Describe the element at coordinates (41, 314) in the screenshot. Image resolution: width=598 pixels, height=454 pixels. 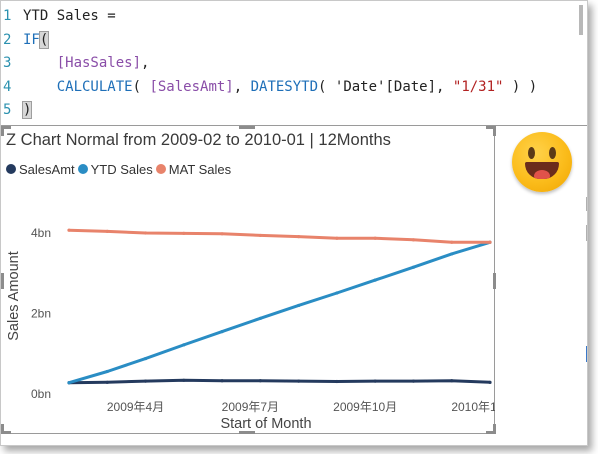
I see `y-tick-label: 2bn` at that location.